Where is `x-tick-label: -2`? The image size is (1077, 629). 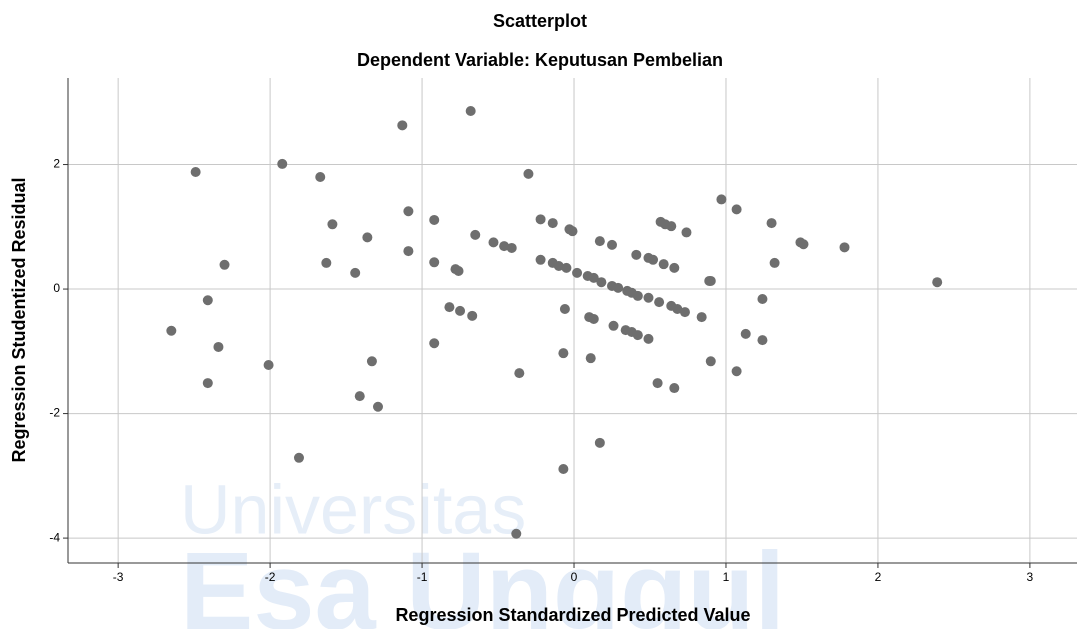 x-tick-label: -2 is located at coordinates (270, 577).